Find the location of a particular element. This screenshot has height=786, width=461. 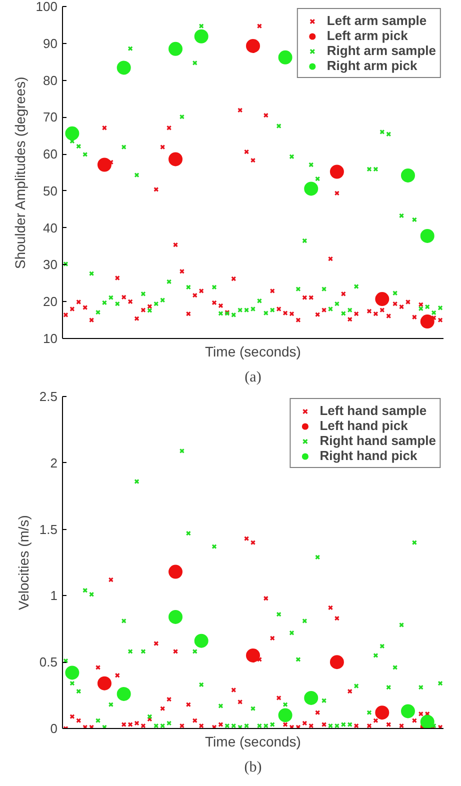

legend-label: Right arm sample is located at coordinates (381, 50).